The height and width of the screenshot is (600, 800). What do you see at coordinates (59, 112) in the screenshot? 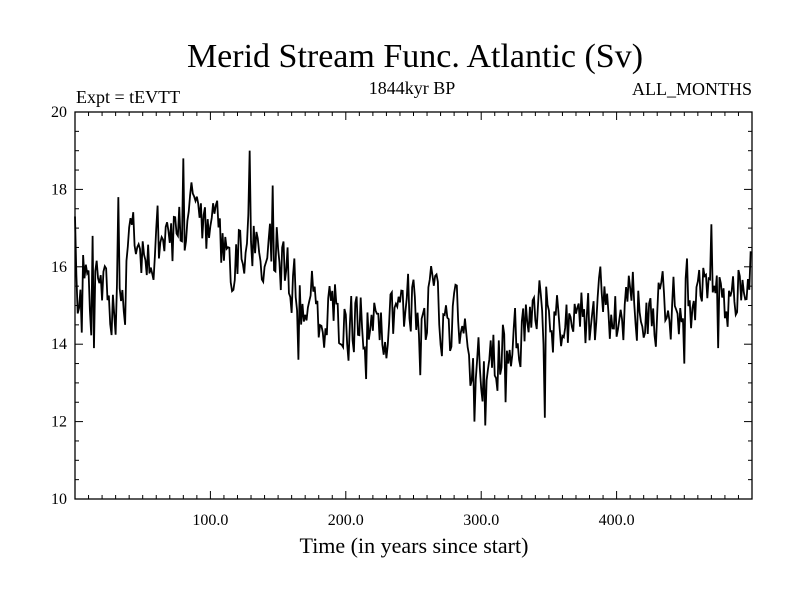
I see `y-tick-label: 20` at bounding box center [59, 112].